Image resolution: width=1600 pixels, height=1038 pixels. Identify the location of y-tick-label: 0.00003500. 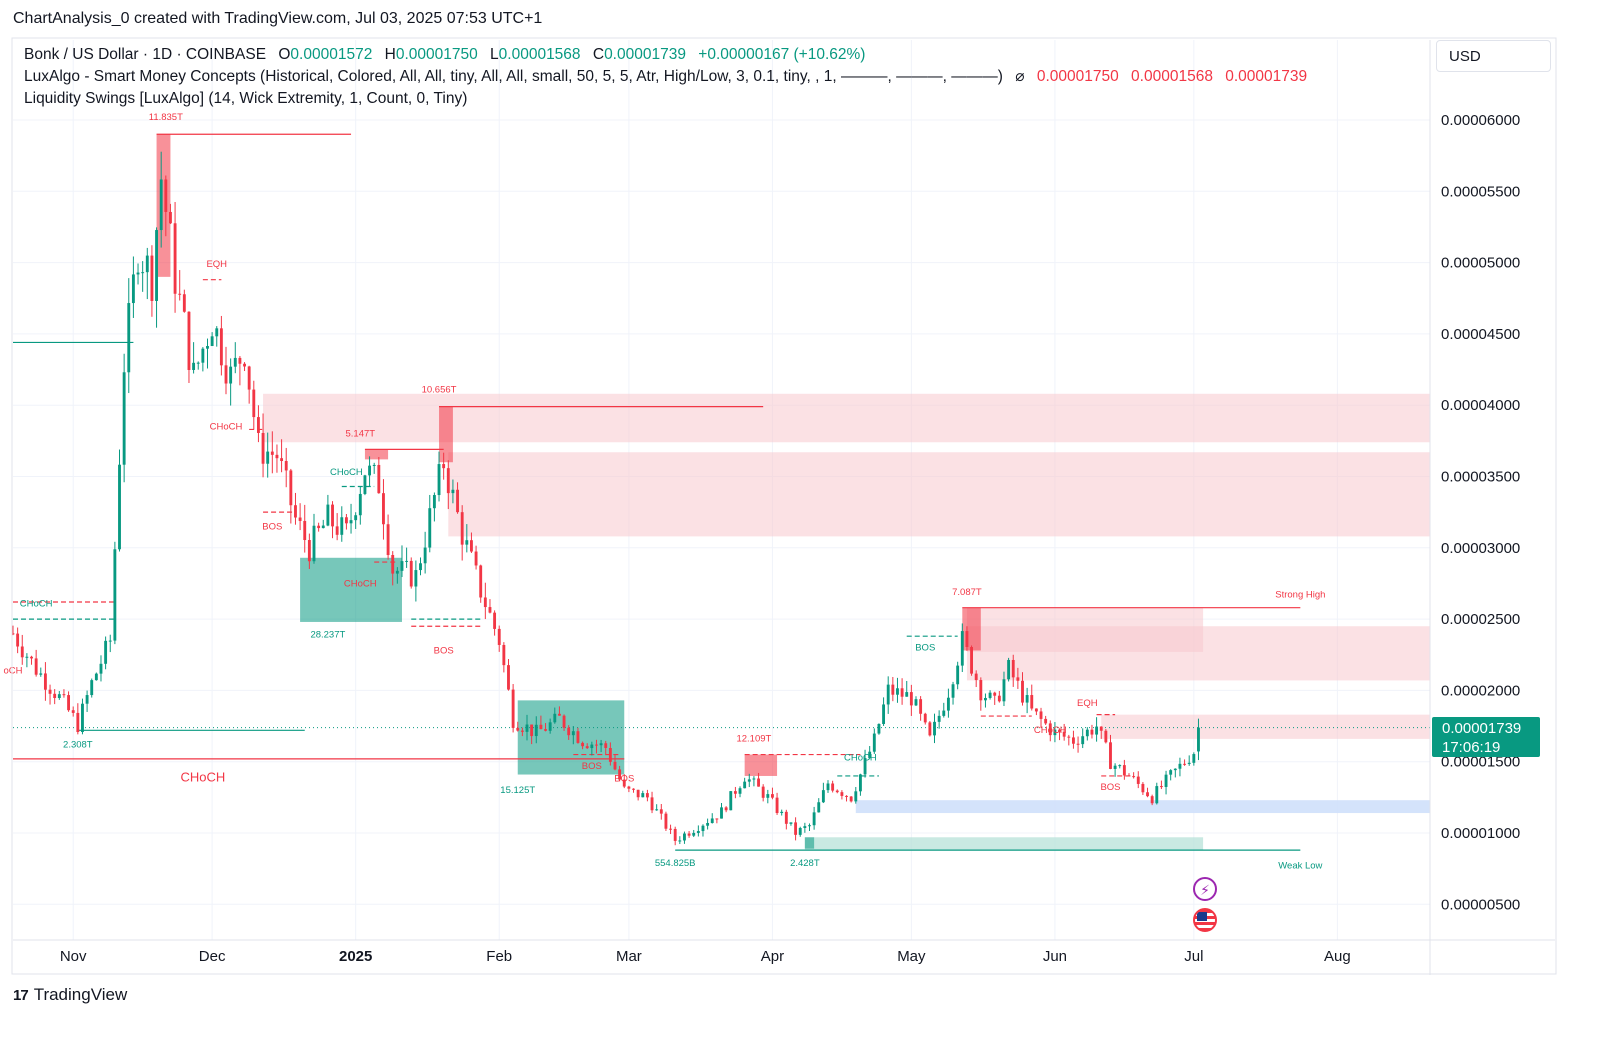
(1480, 477).